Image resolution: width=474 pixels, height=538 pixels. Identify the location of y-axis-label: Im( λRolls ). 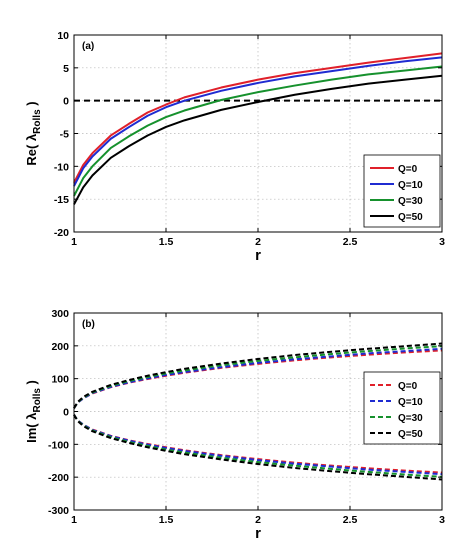
(33, 411).